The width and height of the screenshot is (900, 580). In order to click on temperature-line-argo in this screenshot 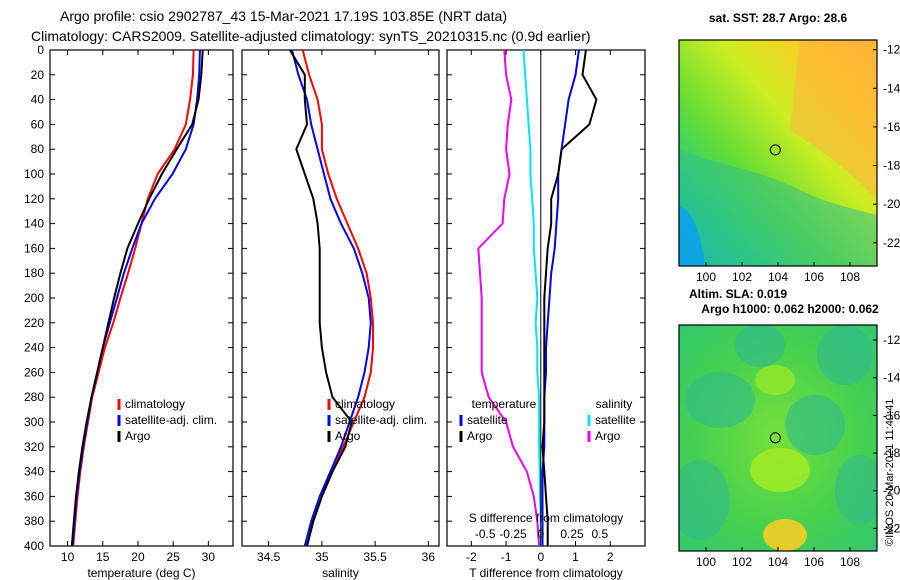, I will do `click(137, 298)`.